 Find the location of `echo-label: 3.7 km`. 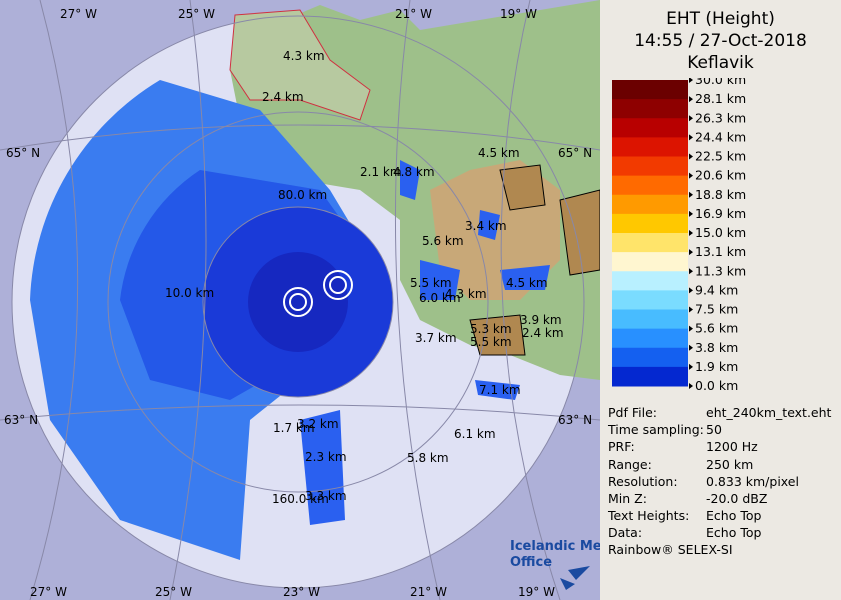

echo-label: 3.7 km is located at coordinates (436, 338).